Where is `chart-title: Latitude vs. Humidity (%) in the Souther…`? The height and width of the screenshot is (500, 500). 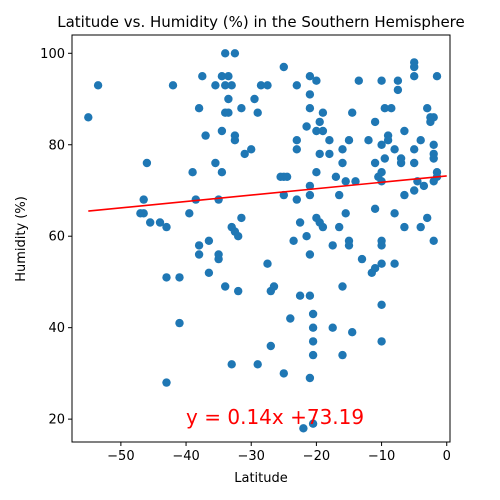
chart-title: Latitude vs. Humidity (%) in the Souther… is located at coordinates (261, 22).